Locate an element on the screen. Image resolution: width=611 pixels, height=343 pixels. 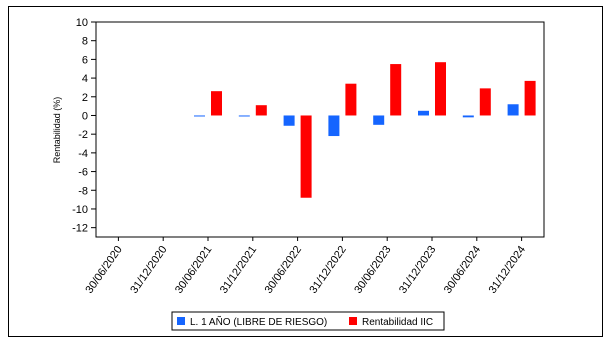
y-tick-label: -2 is located at coordinates (83, 135).